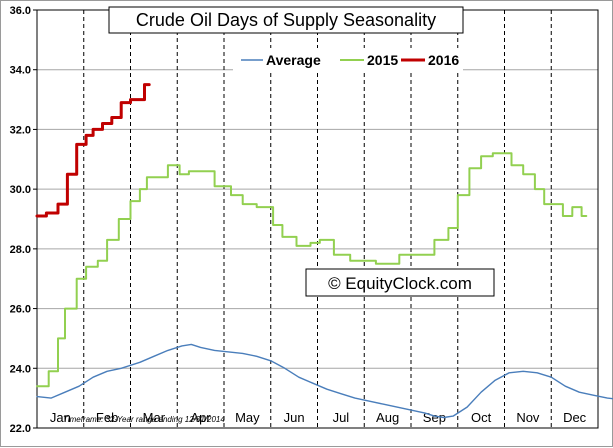  I want to click on y-tick-label: 28.0, so click(20, 250).